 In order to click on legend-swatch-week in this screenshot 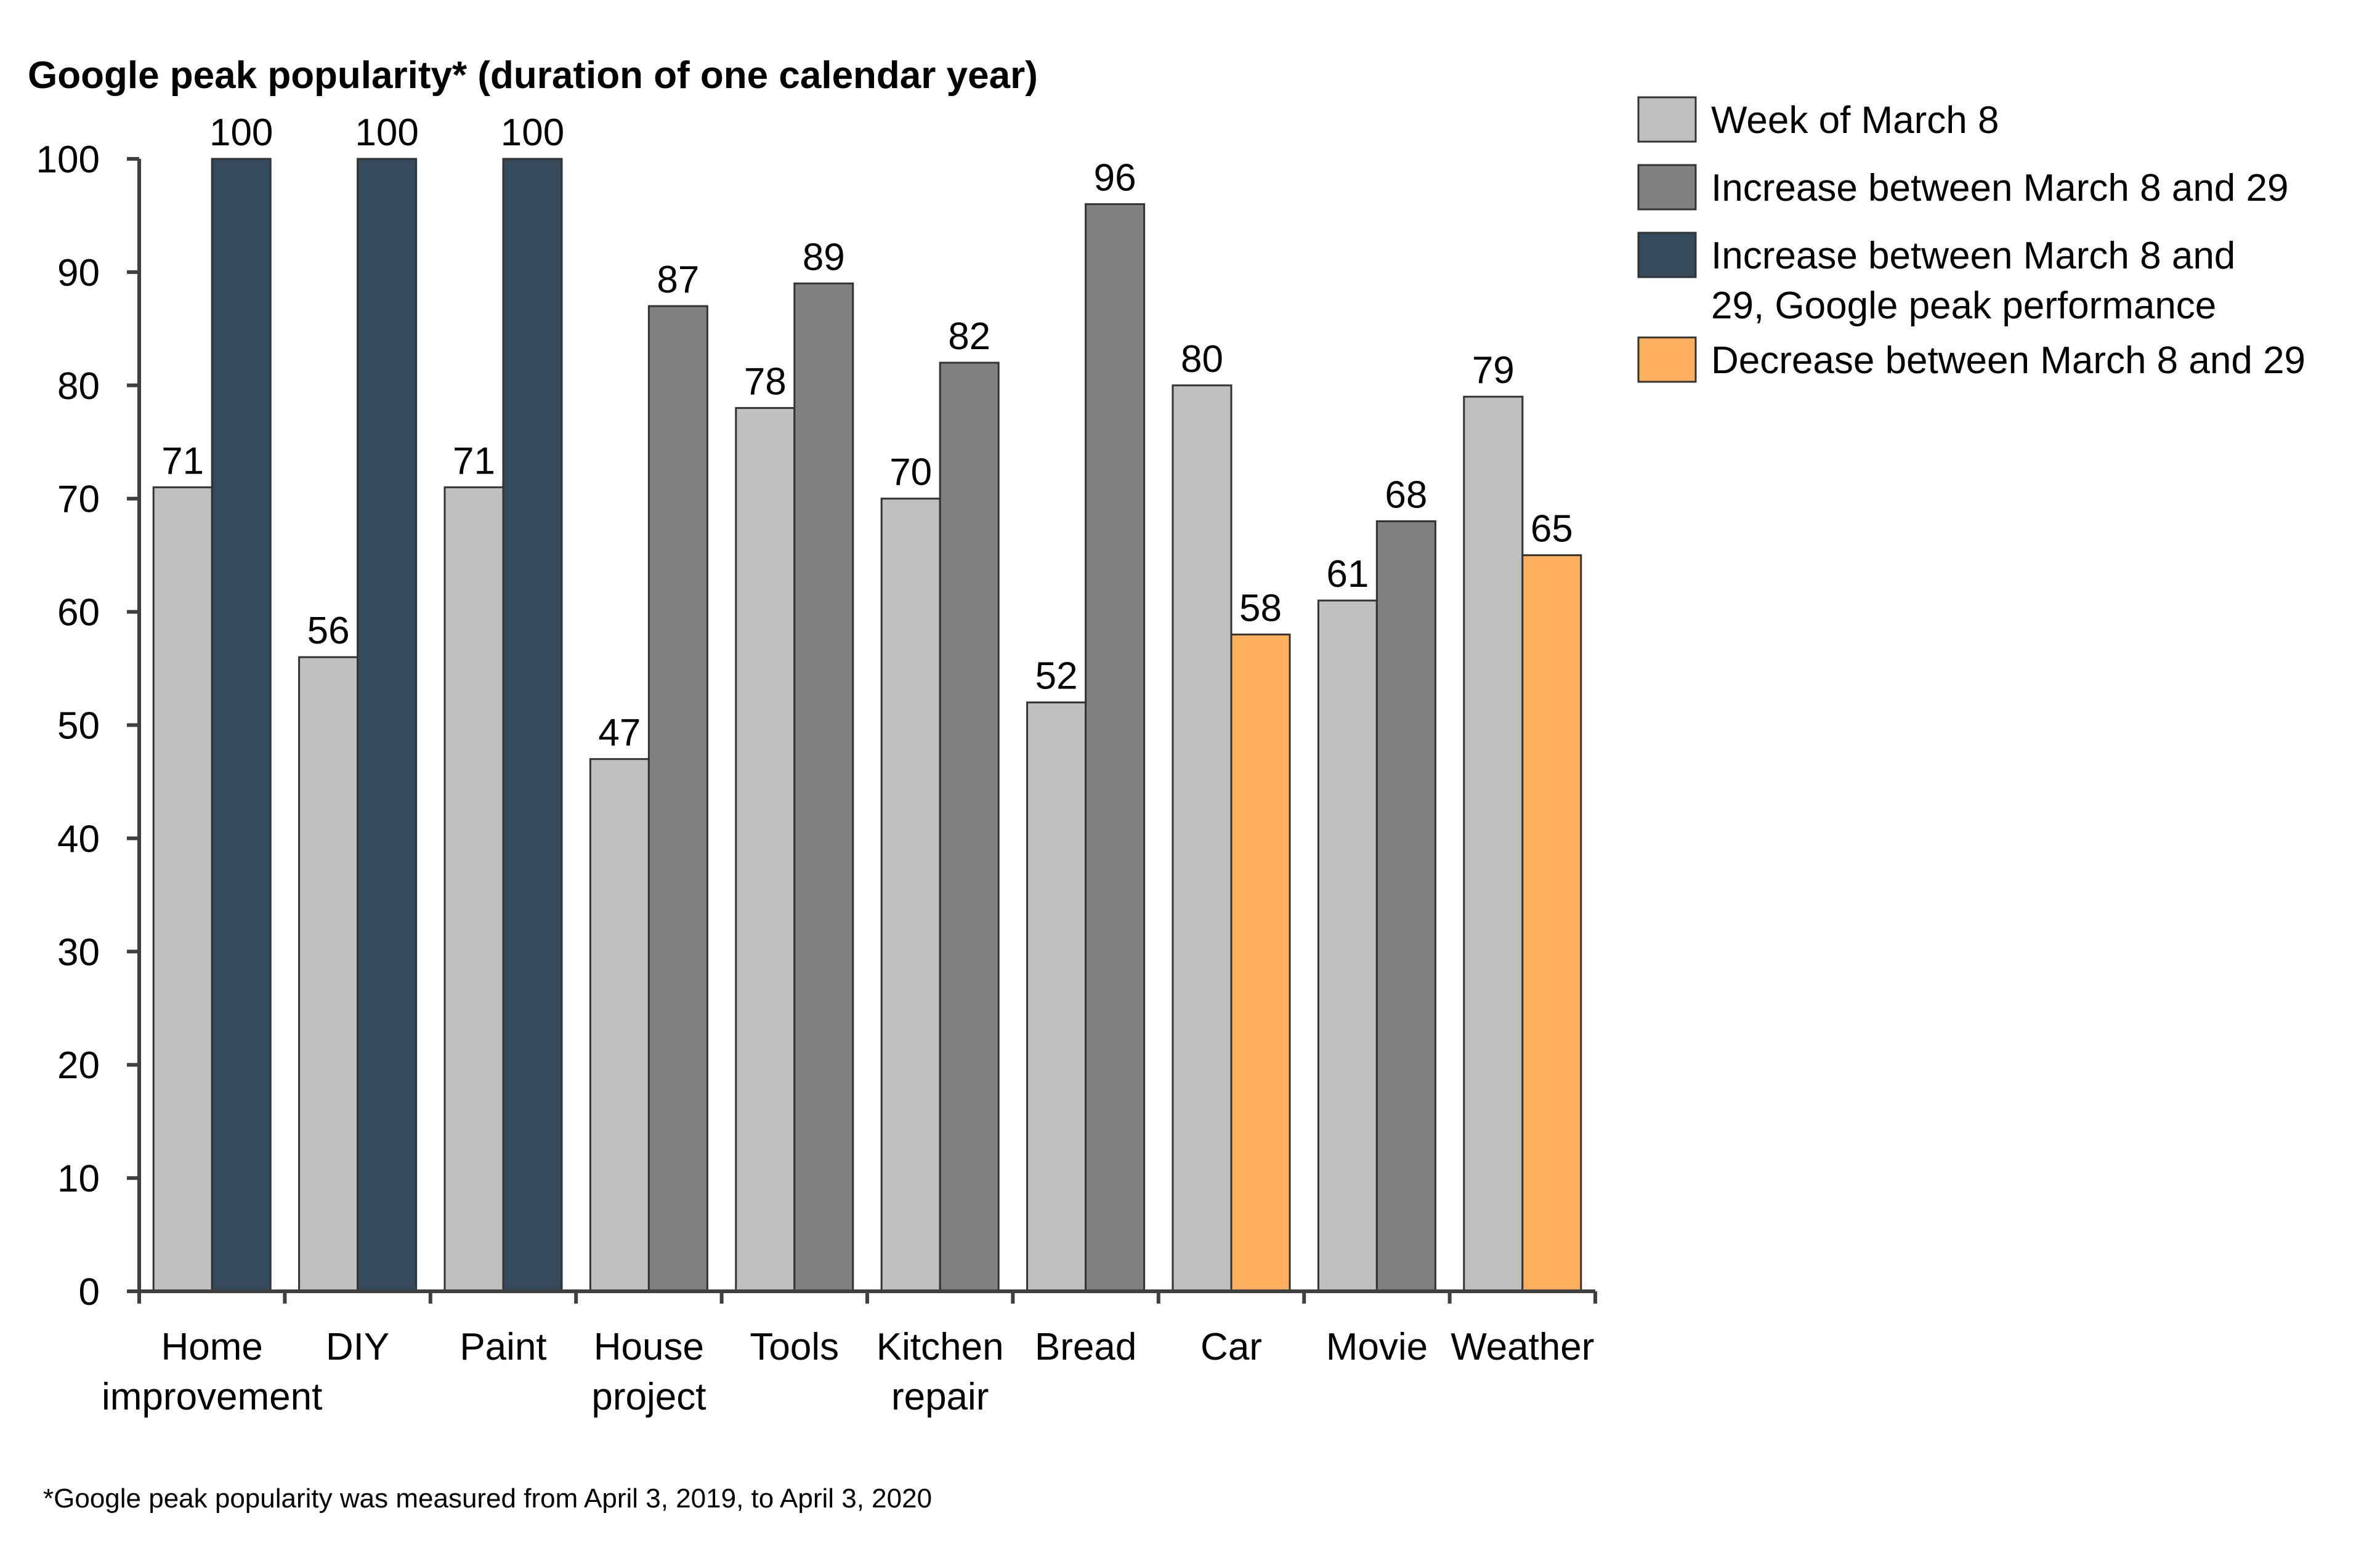, I will do `click(1667, 119)`.